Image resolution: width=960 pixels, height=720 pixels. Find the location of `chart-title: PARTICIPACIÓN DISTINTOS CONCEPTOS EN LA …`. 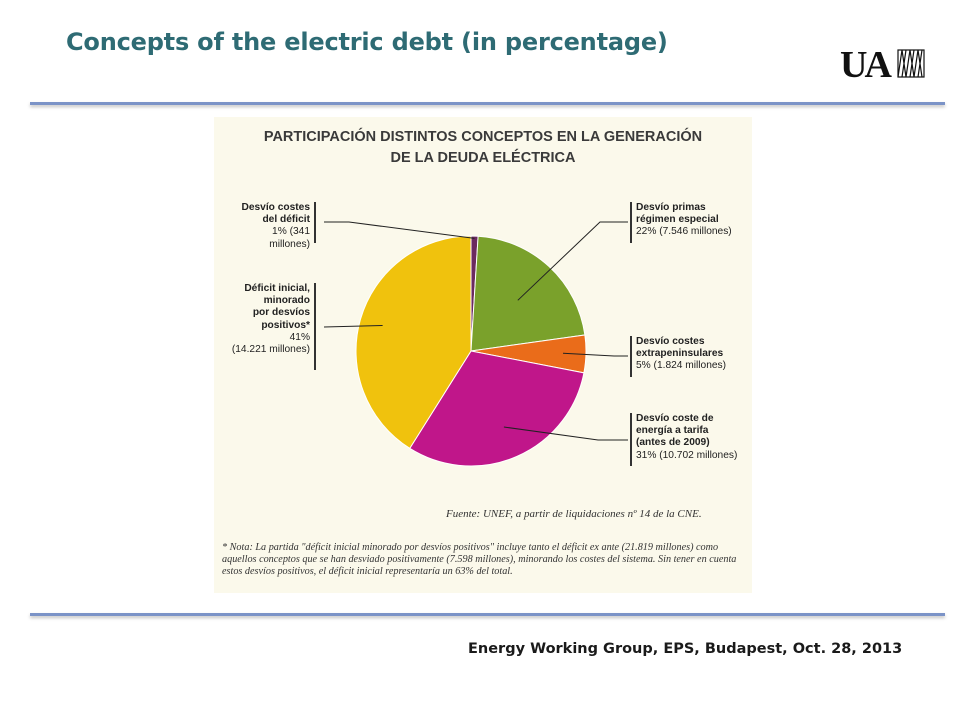

chart-title: PARTICIPACIÓN DISTINTOS CONCEPTOS EN LA … is located at coordinates (483, 148).